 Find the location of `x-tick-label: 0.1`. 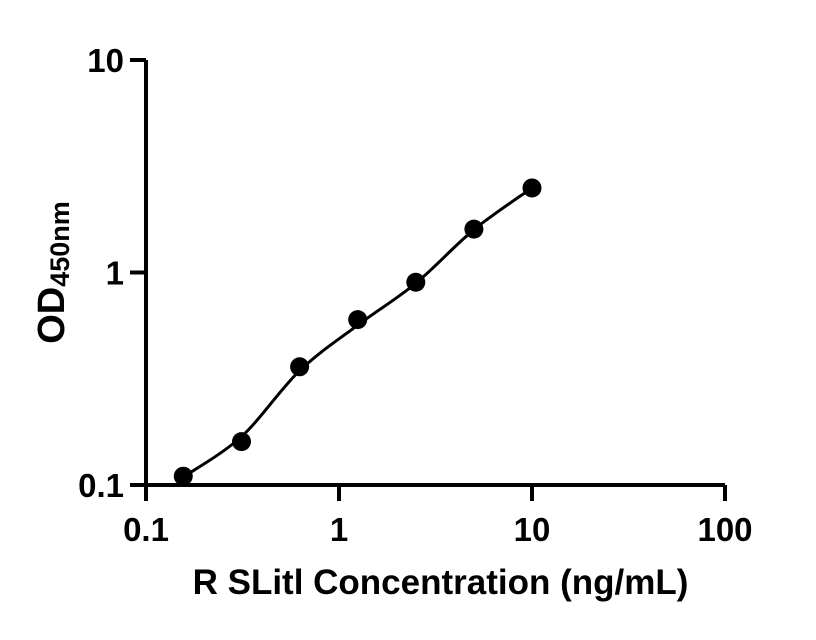

x-tick-label: 0.1 is located at coordinates (146, 529).